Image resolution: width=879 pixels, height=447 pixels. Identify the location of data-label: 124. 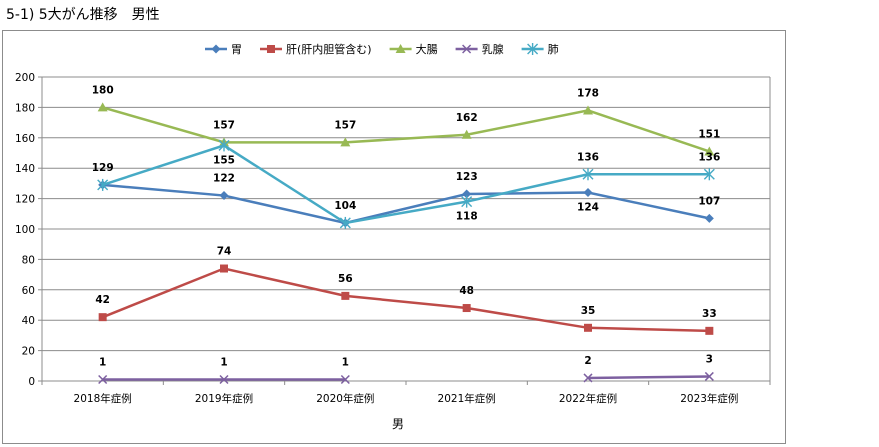
(588, 208).